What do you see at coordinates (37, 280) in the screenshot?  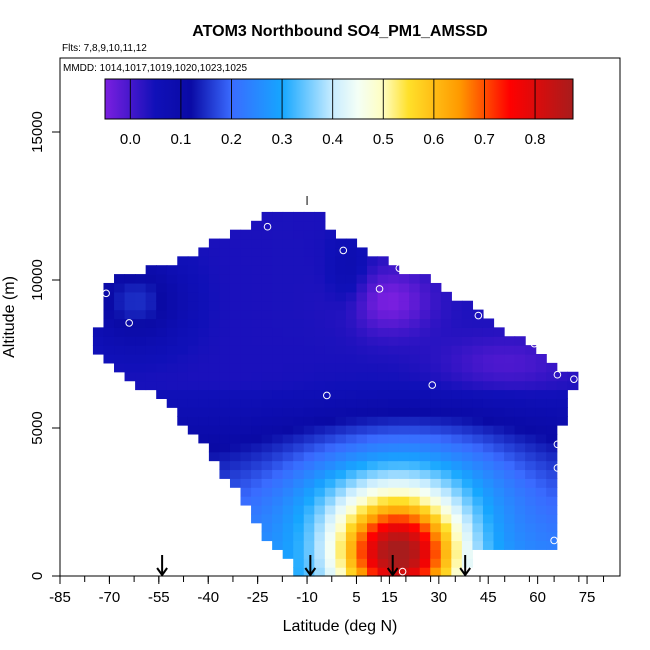 I see `y-tick-label: 10000` at bounding box center [37, 280].